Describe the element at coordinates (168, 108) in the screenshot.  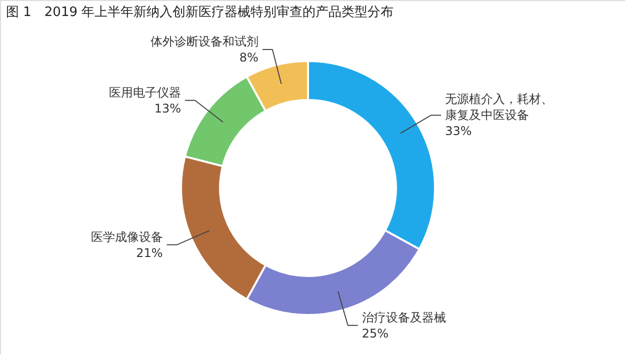
I see `data-label: 13%` at that location.